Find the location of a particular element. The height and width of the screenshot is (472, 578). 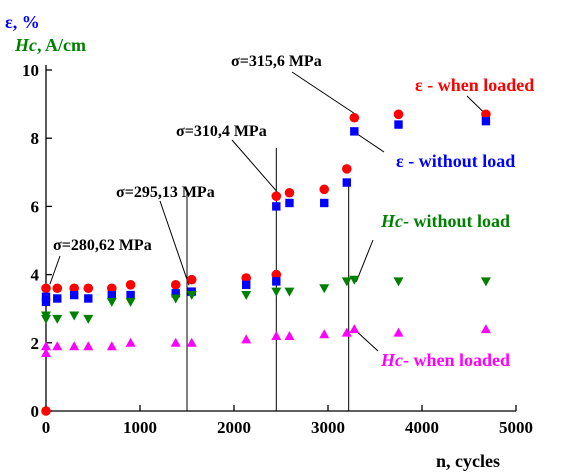

stress-annotation: σ=310,4 MPa is located at coordinates (221, 131).